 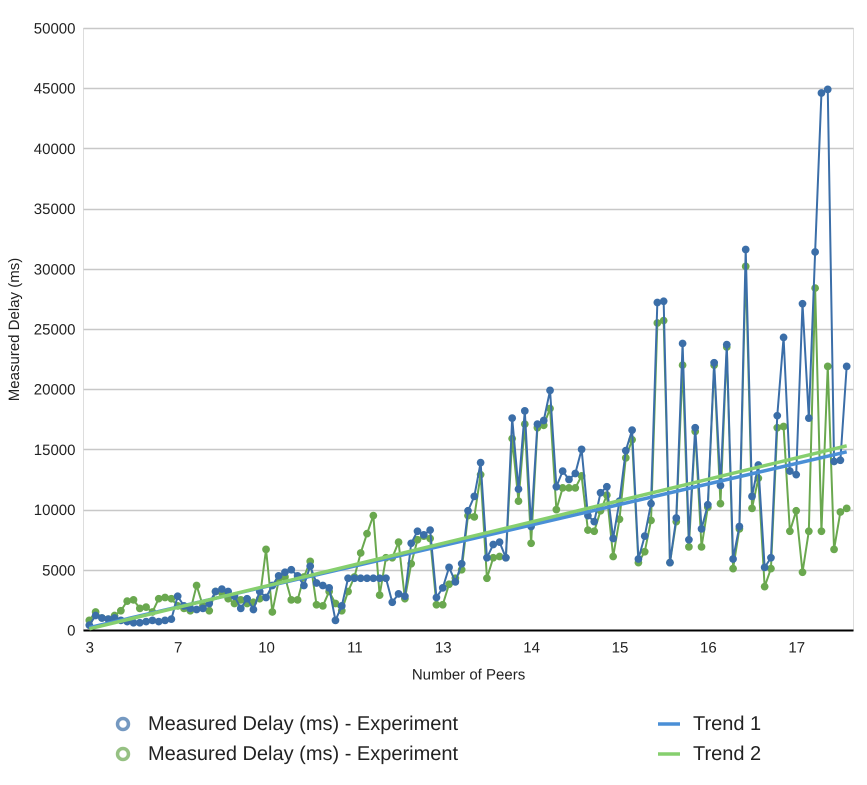 What do you see at coordinates (727, 754) in the screenshot?
I see `legend-label: Trend 2` at bounding box center [727, 754].